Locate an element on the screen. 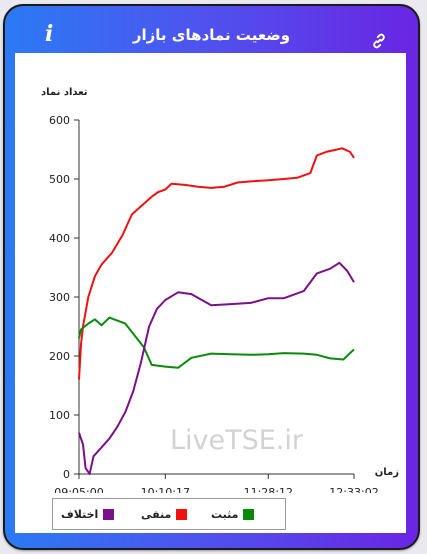 The height and width of the screenshot is (554, 427). y-tick-label: 300 is located at coordinates (59, 297).